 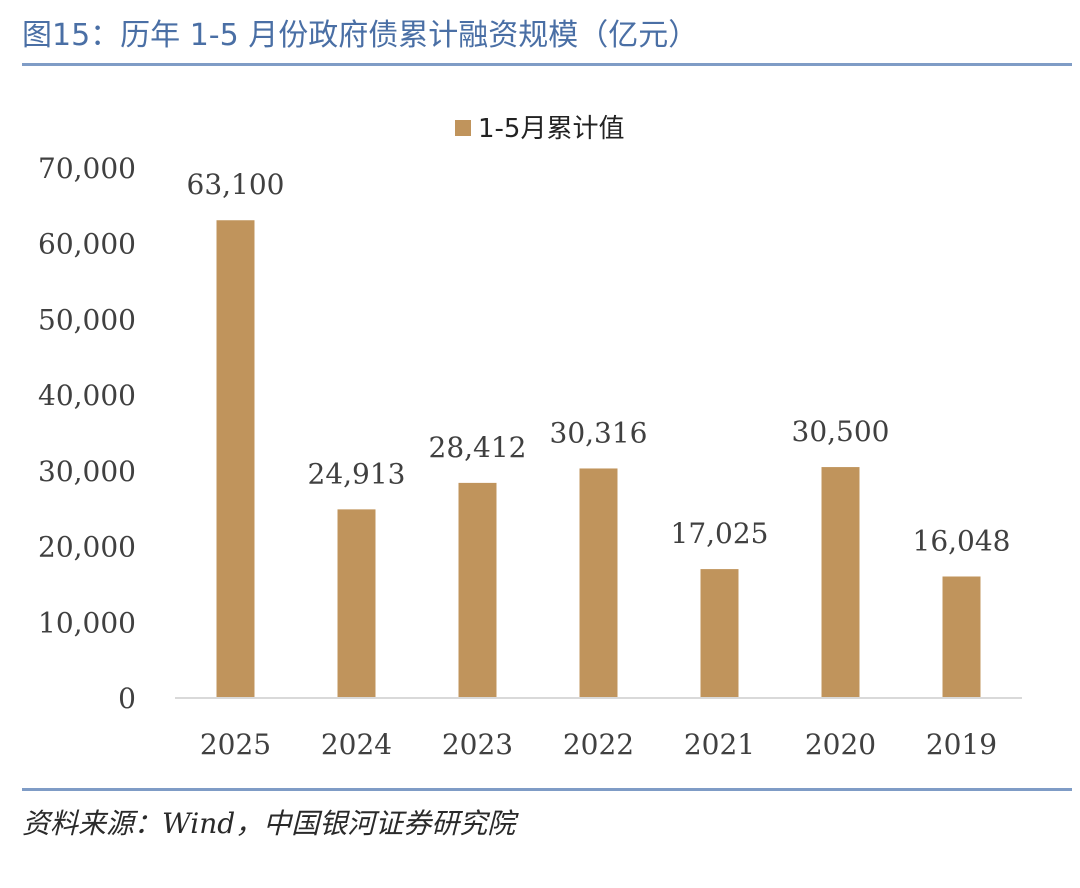 What do you see at coordinates (720, 533) in the screenshot?
I see `data-label-2021: 17,025` at bounding box center [720, 533].